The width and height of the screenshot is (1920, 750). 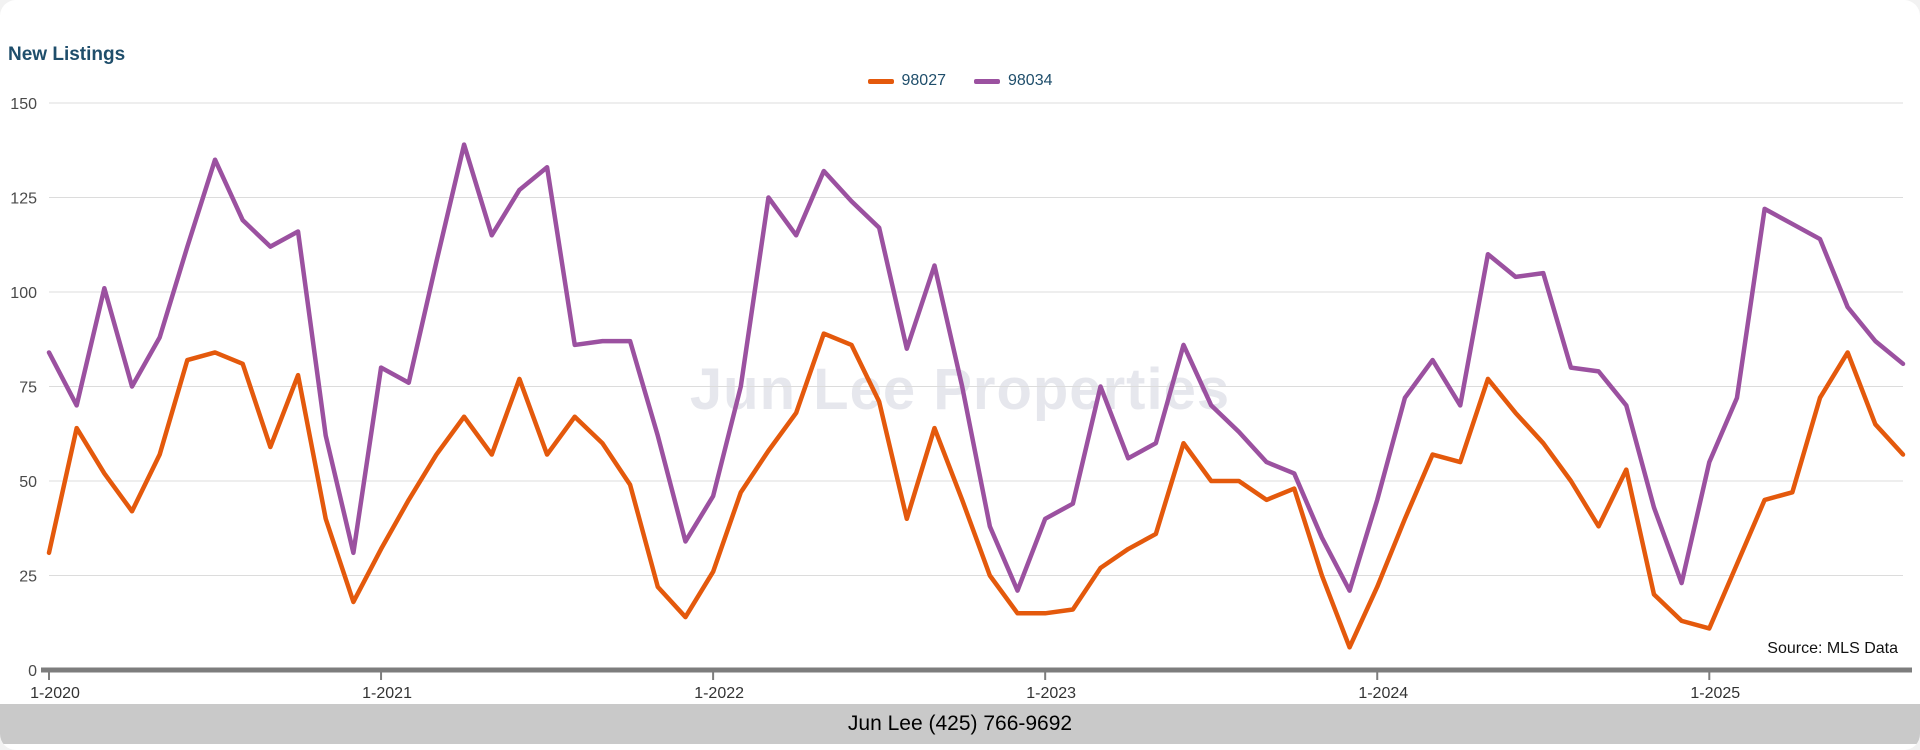 I want to click on x-axis-tick-label: 1-2023, so click(x=1051, y=693).